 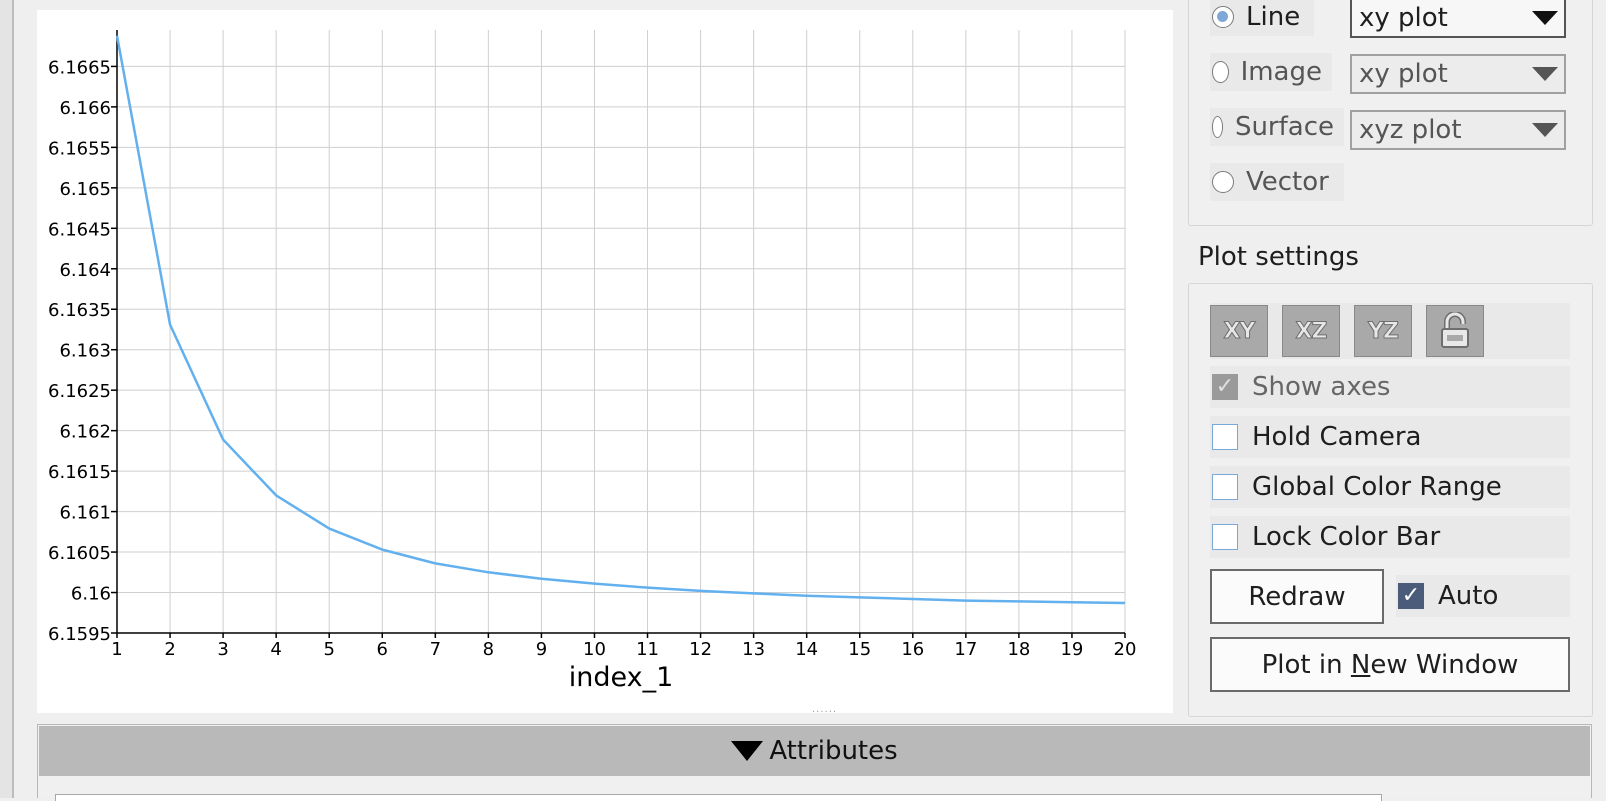 I want to click on show-axes-label: Show axes, so click(x=1321, y=387).